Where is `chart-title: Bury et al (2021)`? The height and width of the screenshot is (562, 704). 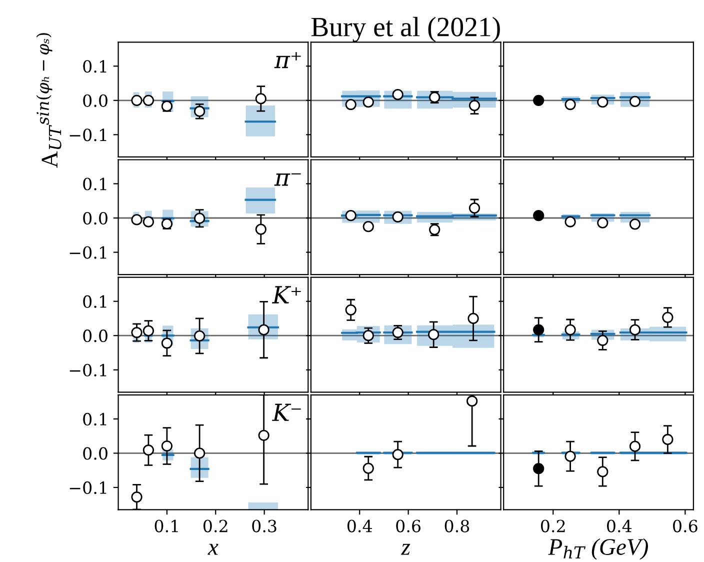
chart-title: Bury et al (2021) is located at coordinates (405, 29).